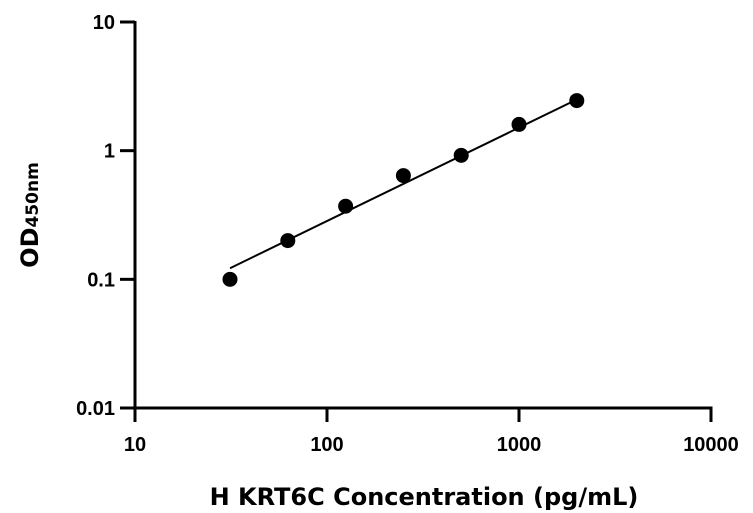  What do you see at coordinates (109, 152) in the screenshot?
I see `y-tick-label: 1` at bounding box center [109, 152].